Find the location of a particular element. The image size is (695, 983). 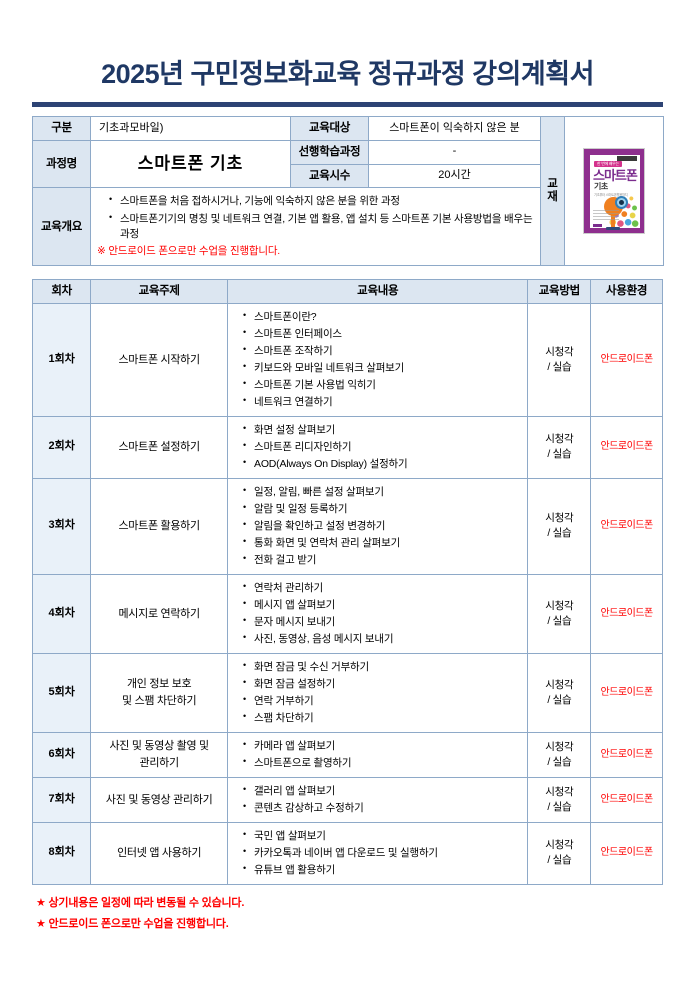

list-item: 문자 메시지 보내기 is located at coordinates (382, 622).